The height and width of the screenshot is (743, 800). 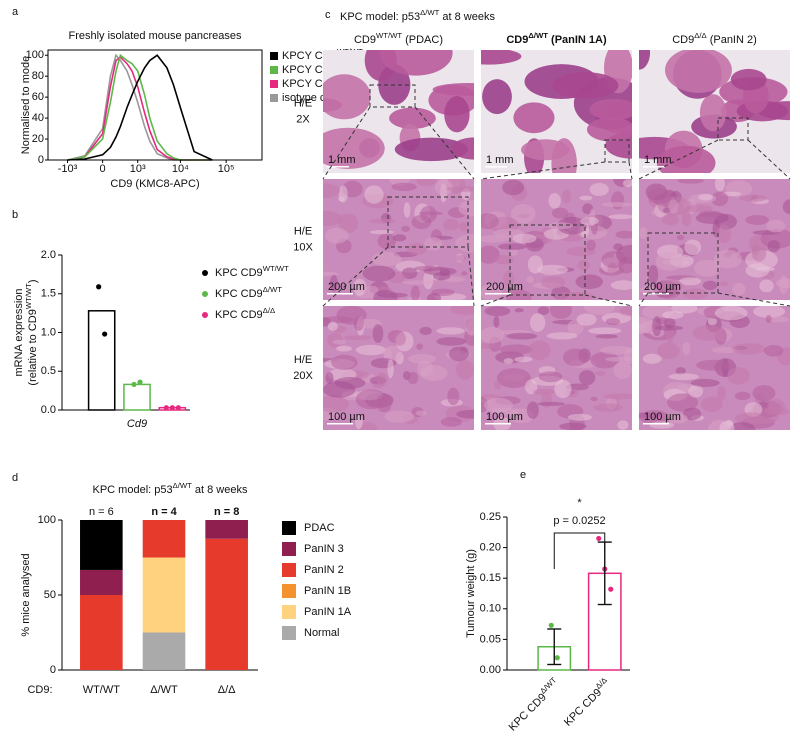 I want to click on chart-title: KPC model: p53Δ/WT at 8 weeks, so click(x=170, y=488).